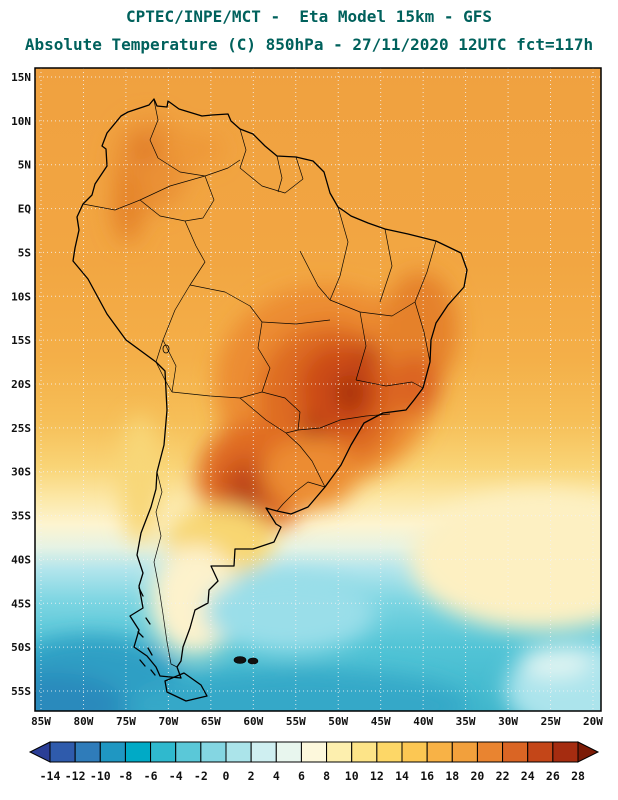 The image size is (618, 800). What do you see at coordinates (126, 721) in the screenshot?
I see `lon-label: 75W` at bounding box center [126, 721].